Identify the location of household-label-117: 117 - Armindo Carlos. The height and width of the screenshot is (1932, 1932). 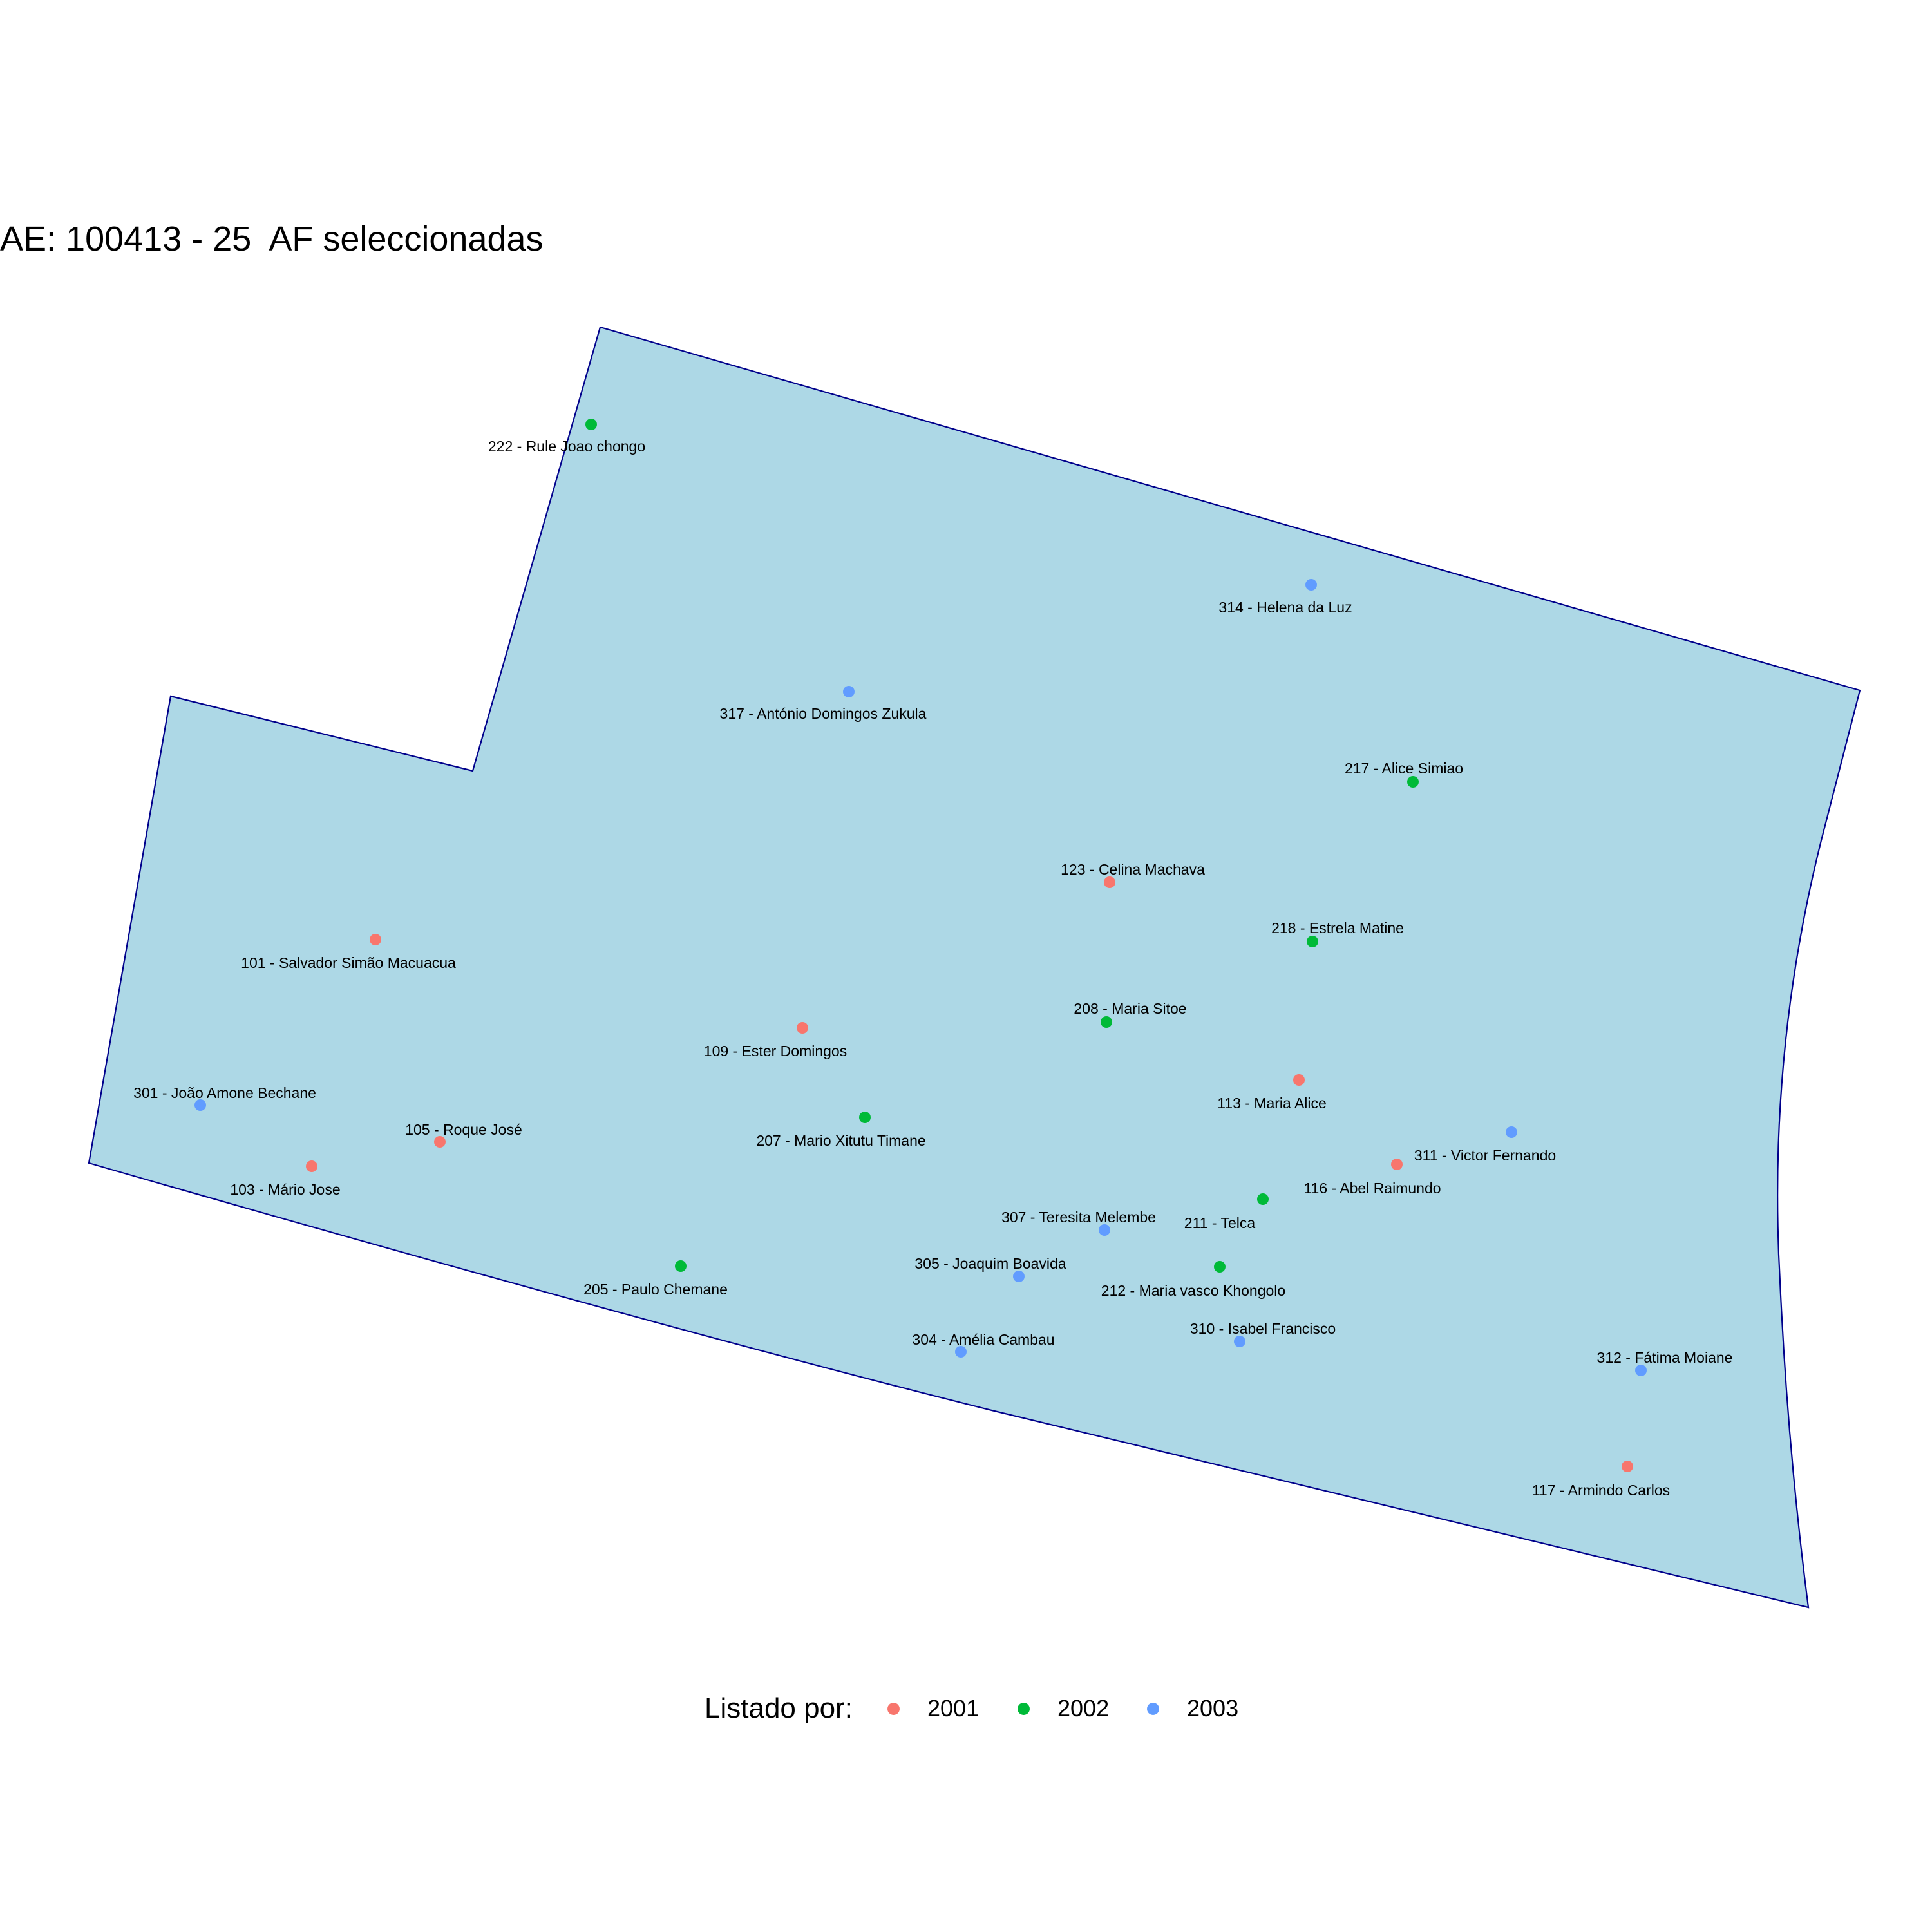
(1601, 1490).